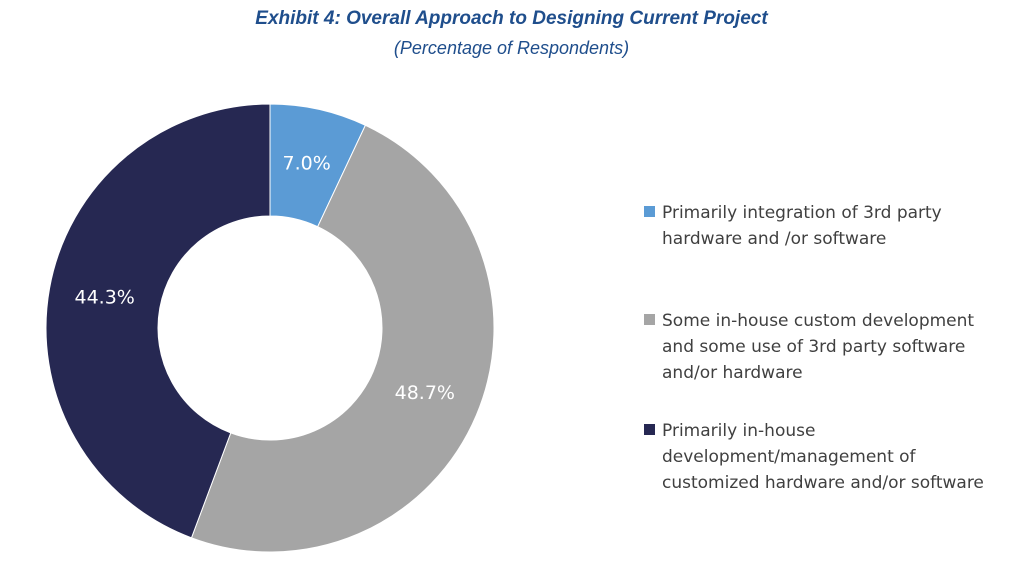 This screenshot has height=571, width=1023. I want to click on legend-swatch-mixed, so click(649, 319).